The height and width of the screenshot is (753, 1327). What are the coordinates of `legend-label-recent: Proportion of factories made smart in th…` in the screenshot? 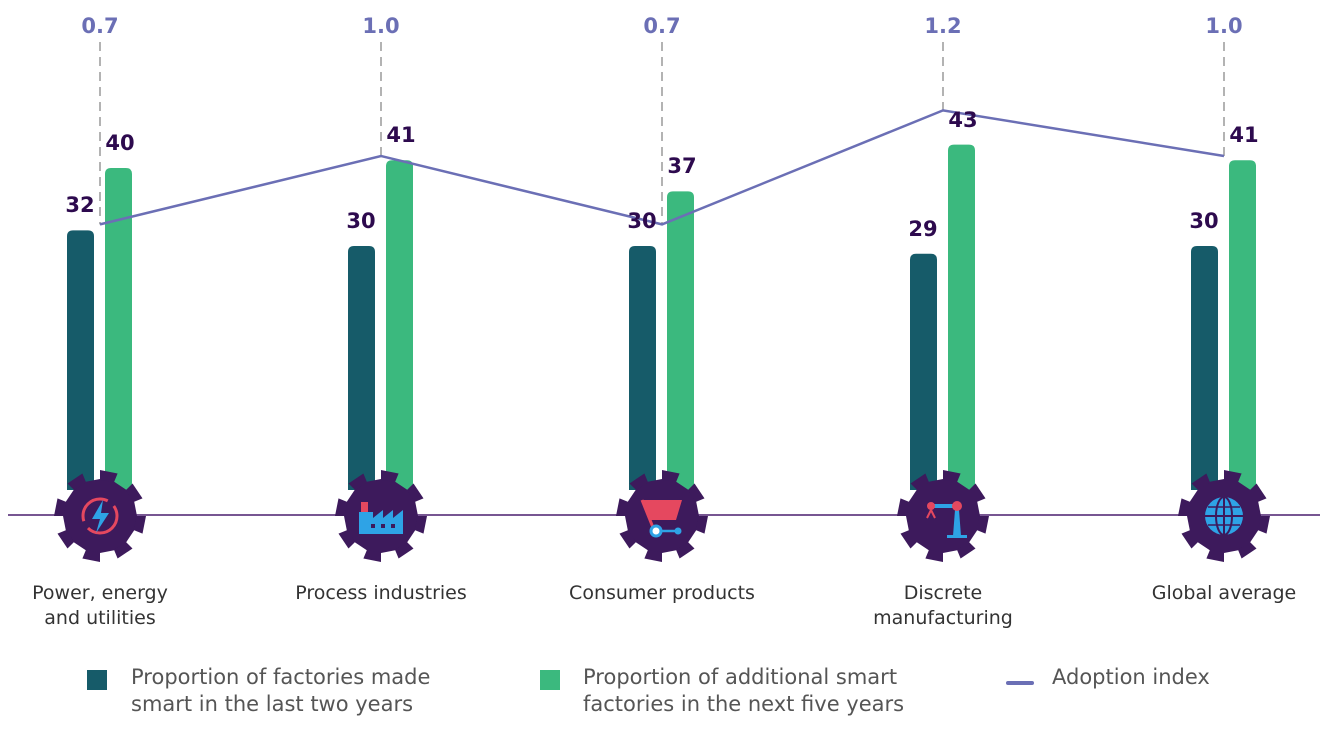 It's located at (281, 690).